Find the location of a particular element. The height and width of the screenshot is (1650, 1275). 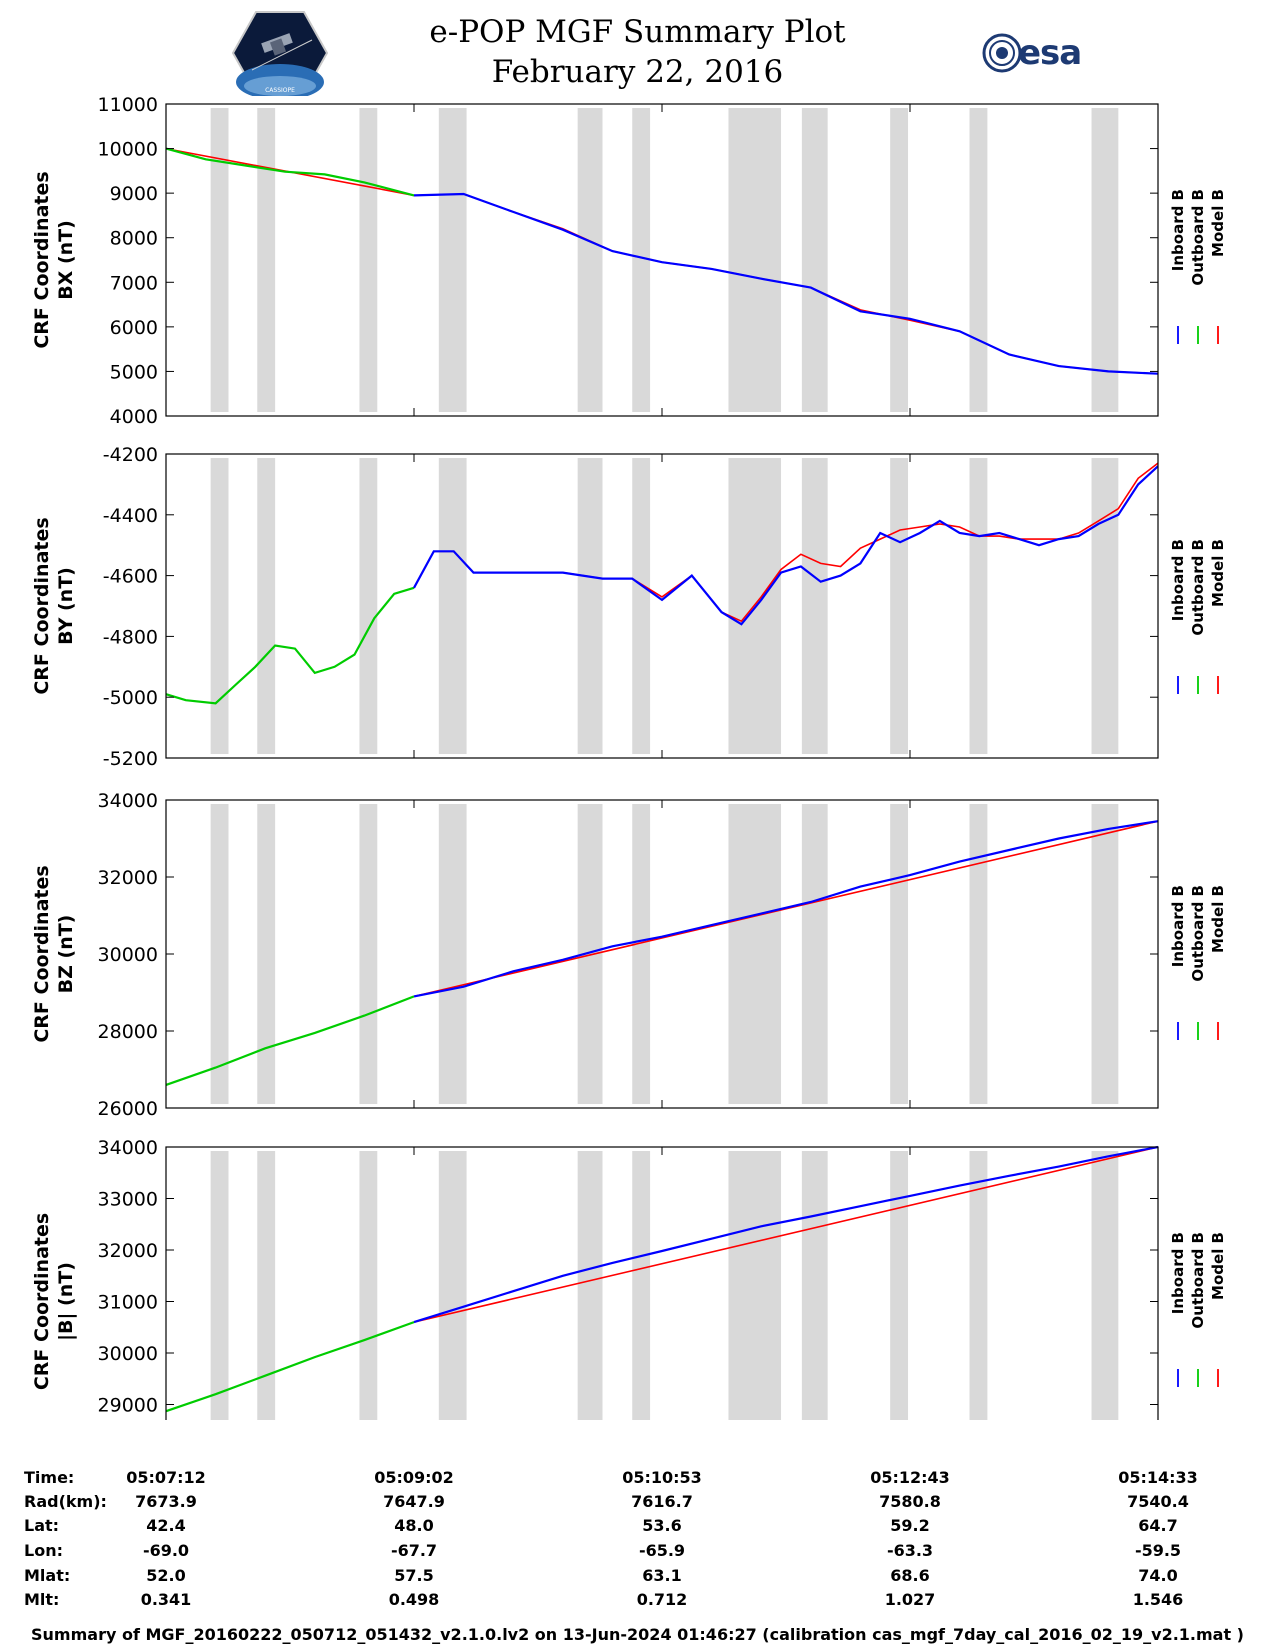

table-cell: 64.7 is located at coordinates (1158, 1525).